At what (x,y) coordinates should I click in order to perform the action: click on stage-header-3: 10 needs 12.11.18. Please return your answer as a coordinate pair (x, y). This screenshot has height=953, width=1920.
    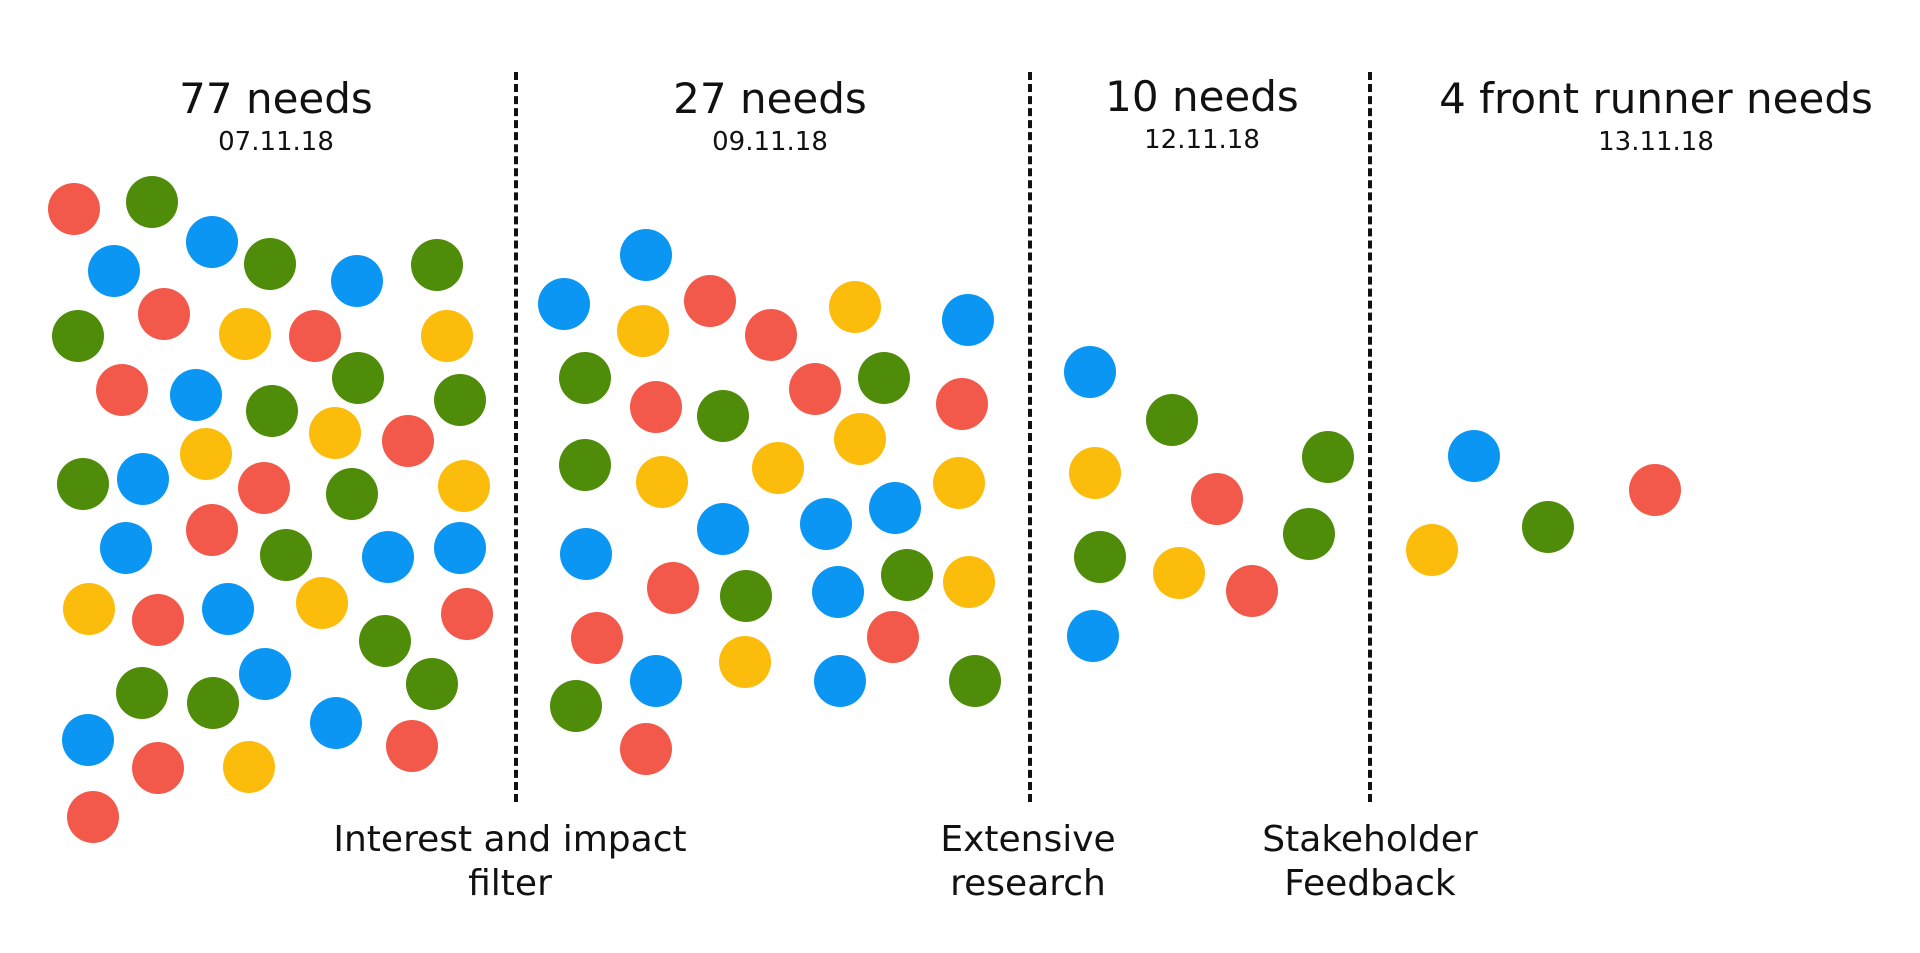
    Looking at the image, I should click on (1202, 114).